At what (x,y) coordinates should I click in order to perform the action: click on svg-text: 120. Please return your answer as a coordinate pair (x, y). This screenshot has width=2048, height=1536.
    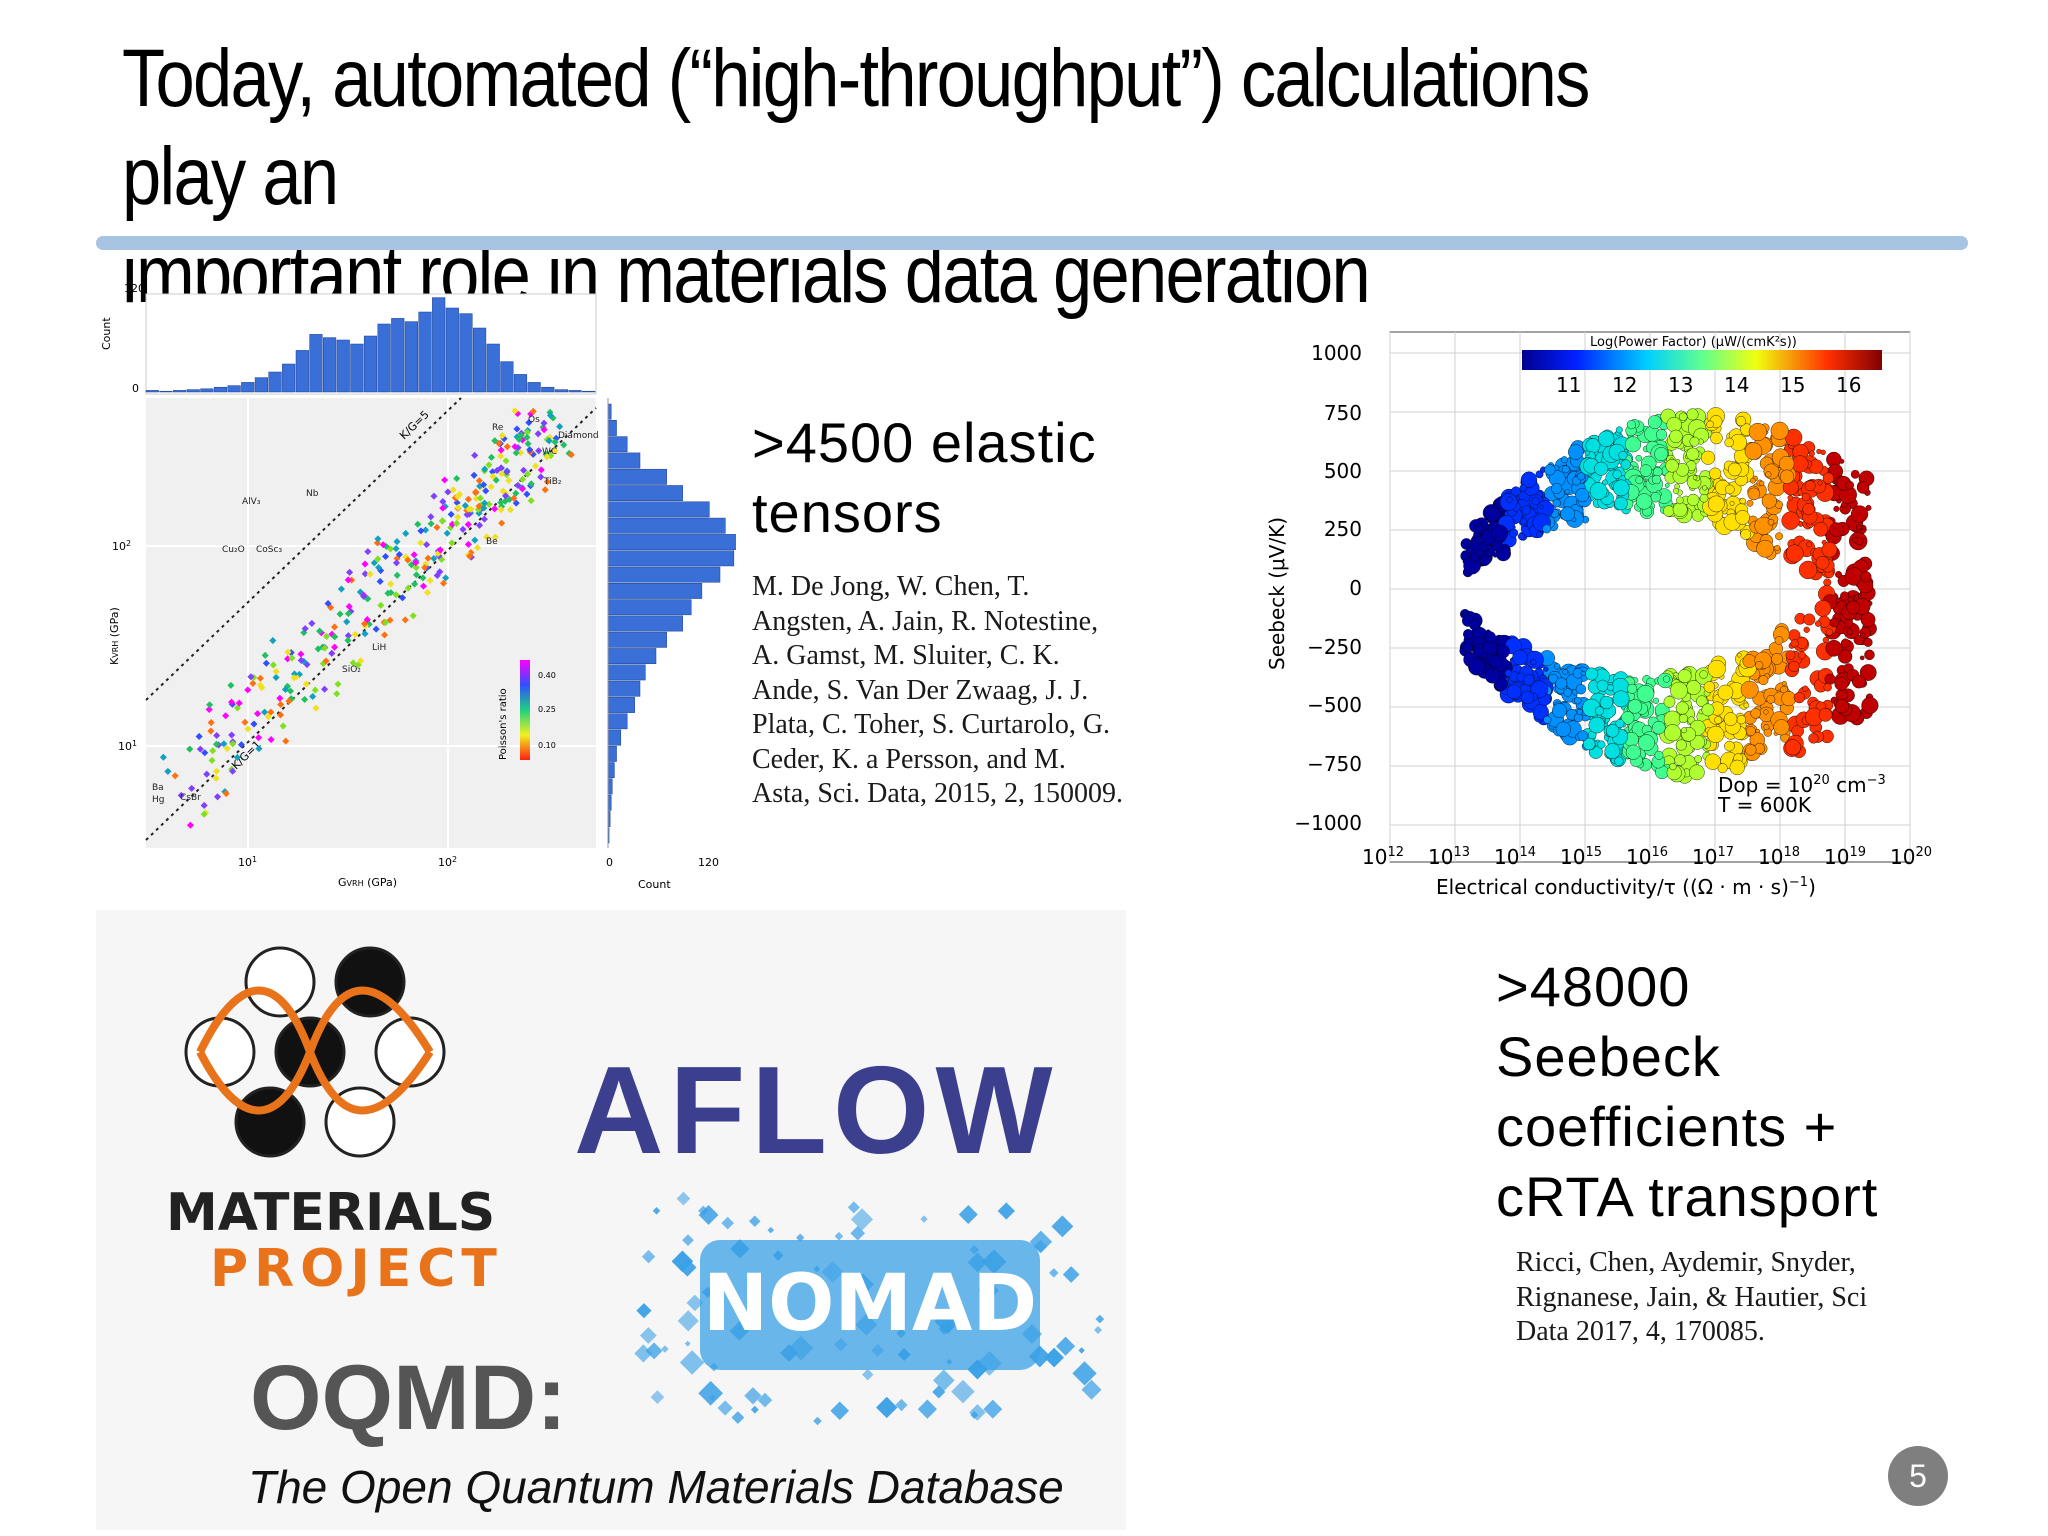
    Looking at the image, I should click on (708, 862).